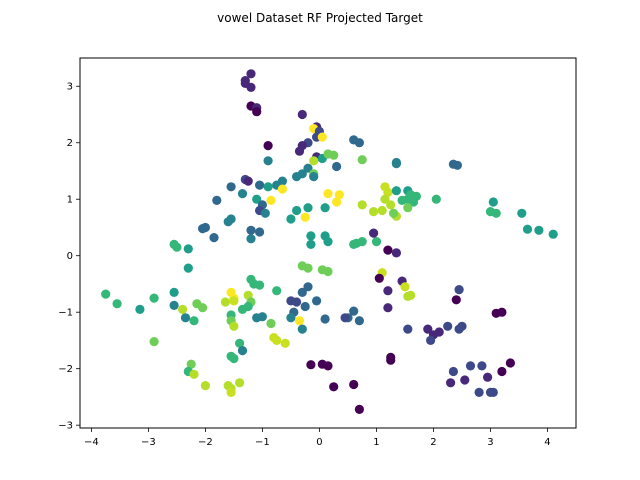 This screenshot has height=480, width=640. Describe the element at coordinates (320, 18) in the screenshot. I see `chart-title: vowel Dataset RF Projected Target` at that location.